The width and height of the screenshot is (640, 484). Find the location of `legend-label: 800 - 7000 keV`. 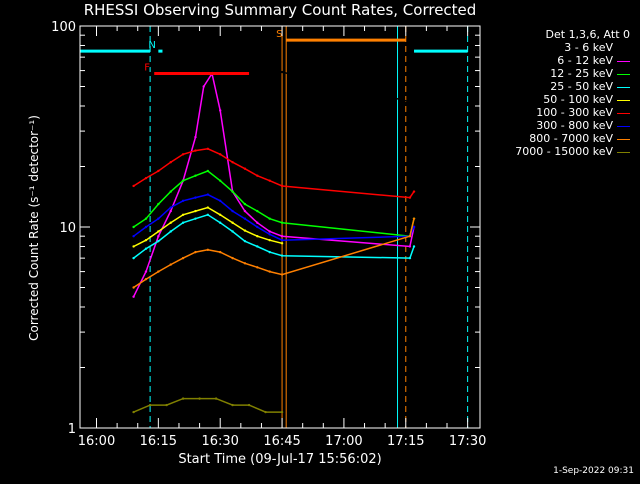

legend-label: 800 - 7000 keV is located at coordinates (571, 138).